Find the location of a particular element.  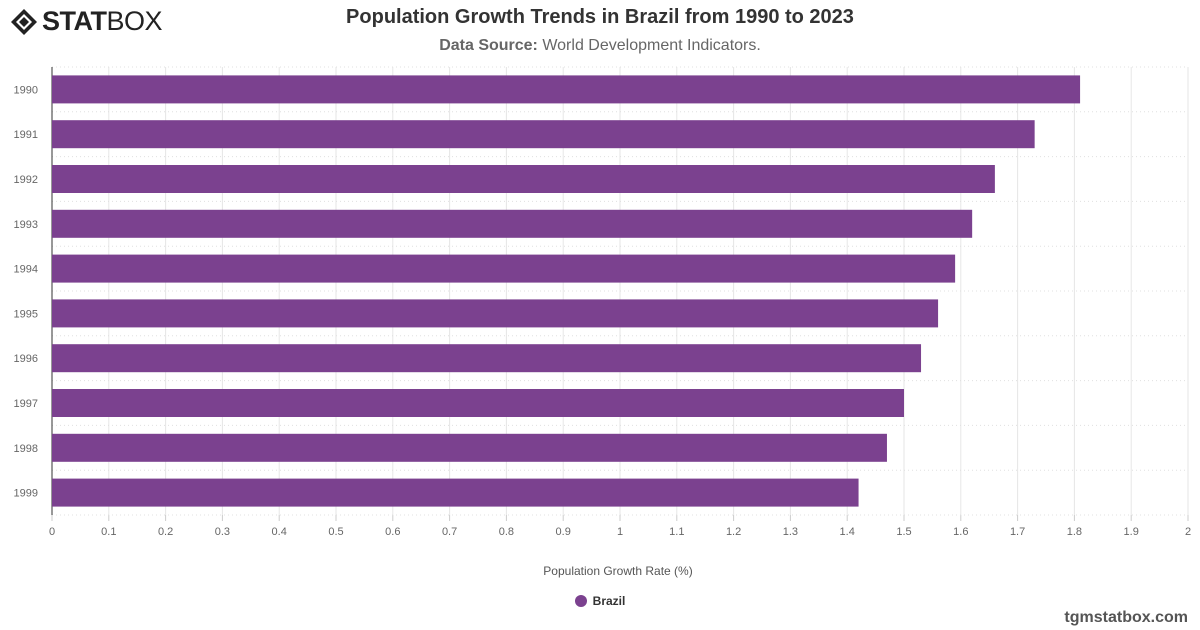

bar-1990 is located at coordinates (566, 89).